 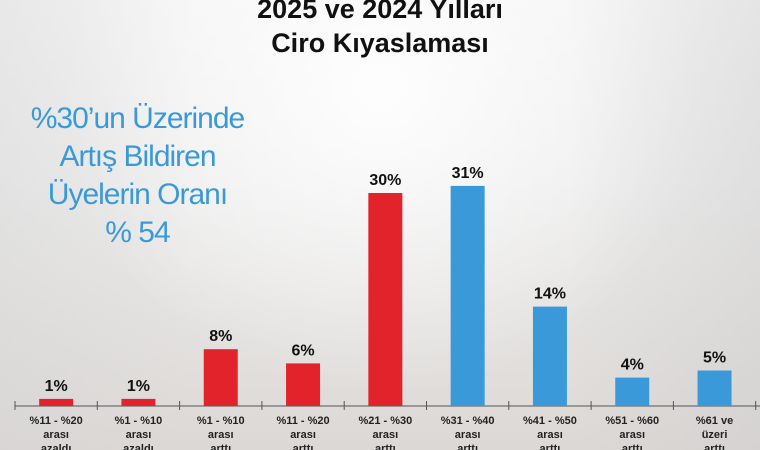 I want to click on category-label: üzeri, so click(x=715, y=435).